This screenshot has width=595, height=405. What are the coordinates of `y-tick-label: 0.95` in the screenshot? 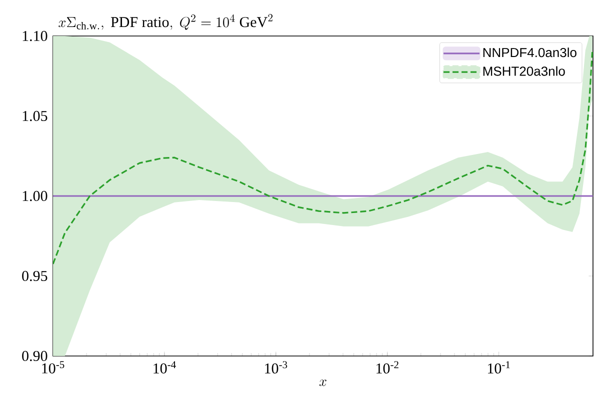 It's located at (35, 276).